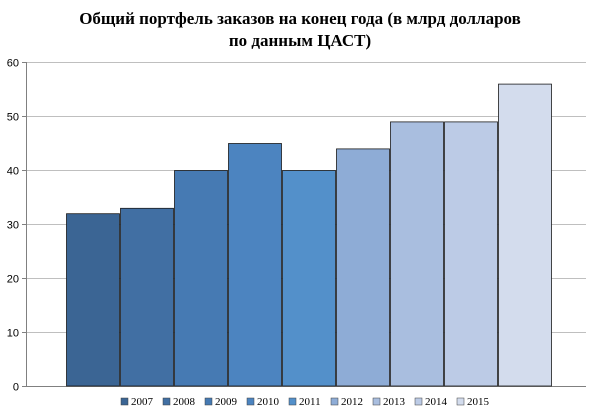 The width and height of the screenshot is (600, 420). I want to click on bar-2007, so click(93, 300).